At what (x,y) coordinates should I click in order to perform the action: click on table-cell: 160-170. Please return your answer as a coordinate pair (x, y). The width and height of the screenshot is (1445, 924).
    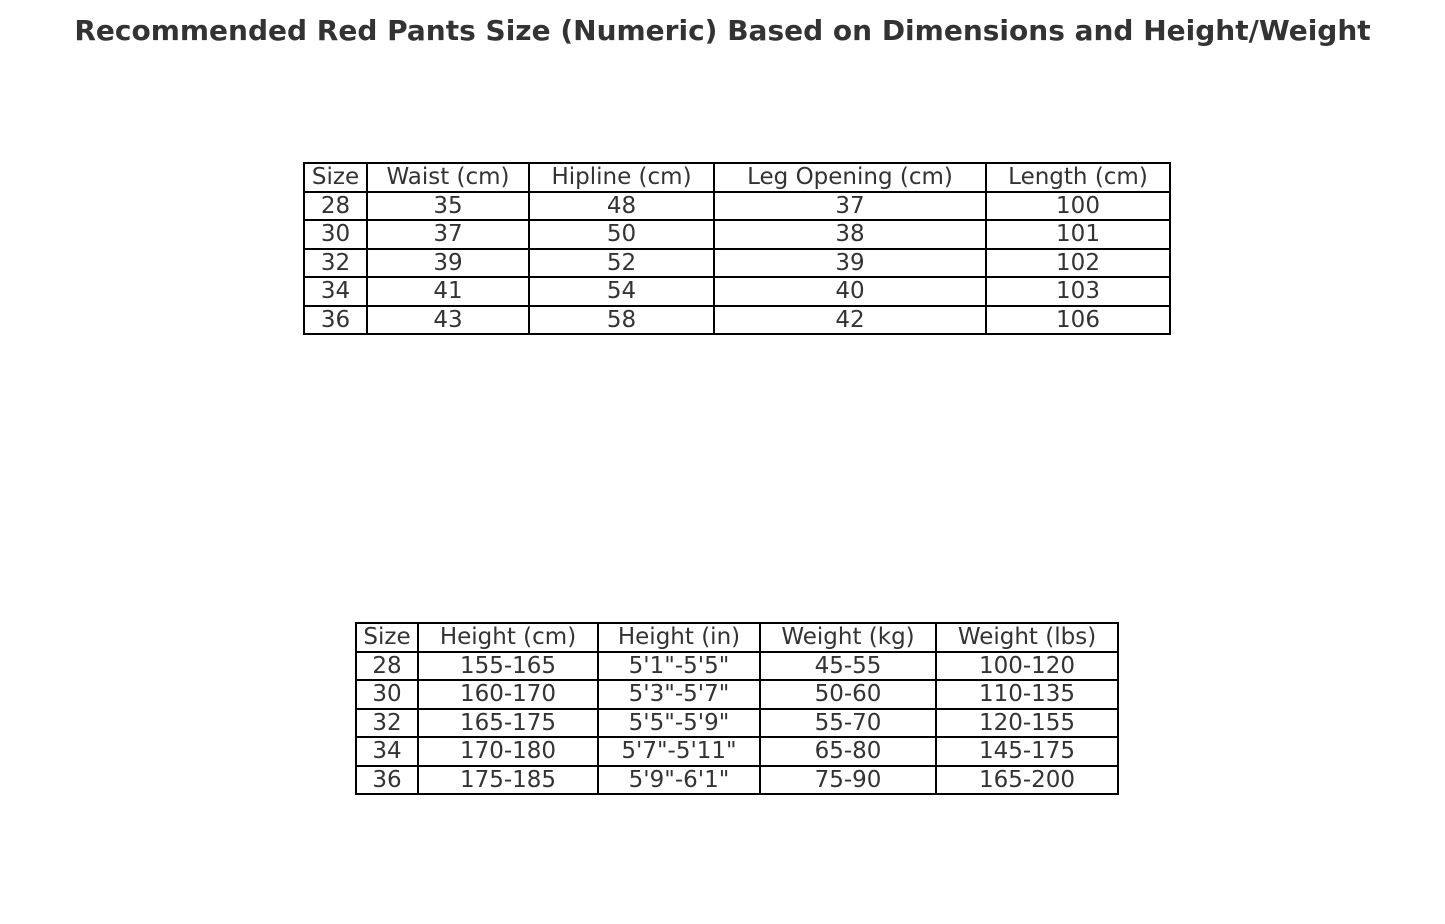
    Looking at the image, I should click on (508, 694).